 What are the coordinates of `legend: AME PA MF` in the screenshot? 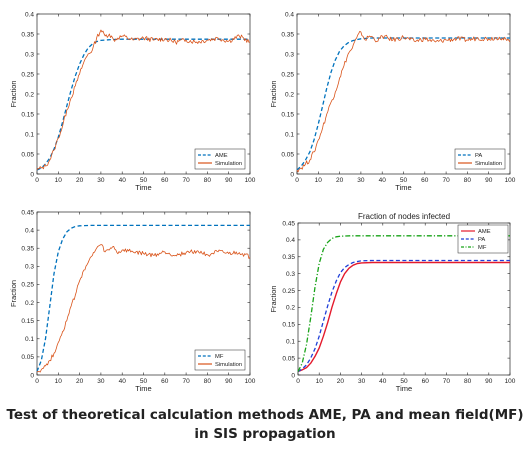 It's located at (483, 239).